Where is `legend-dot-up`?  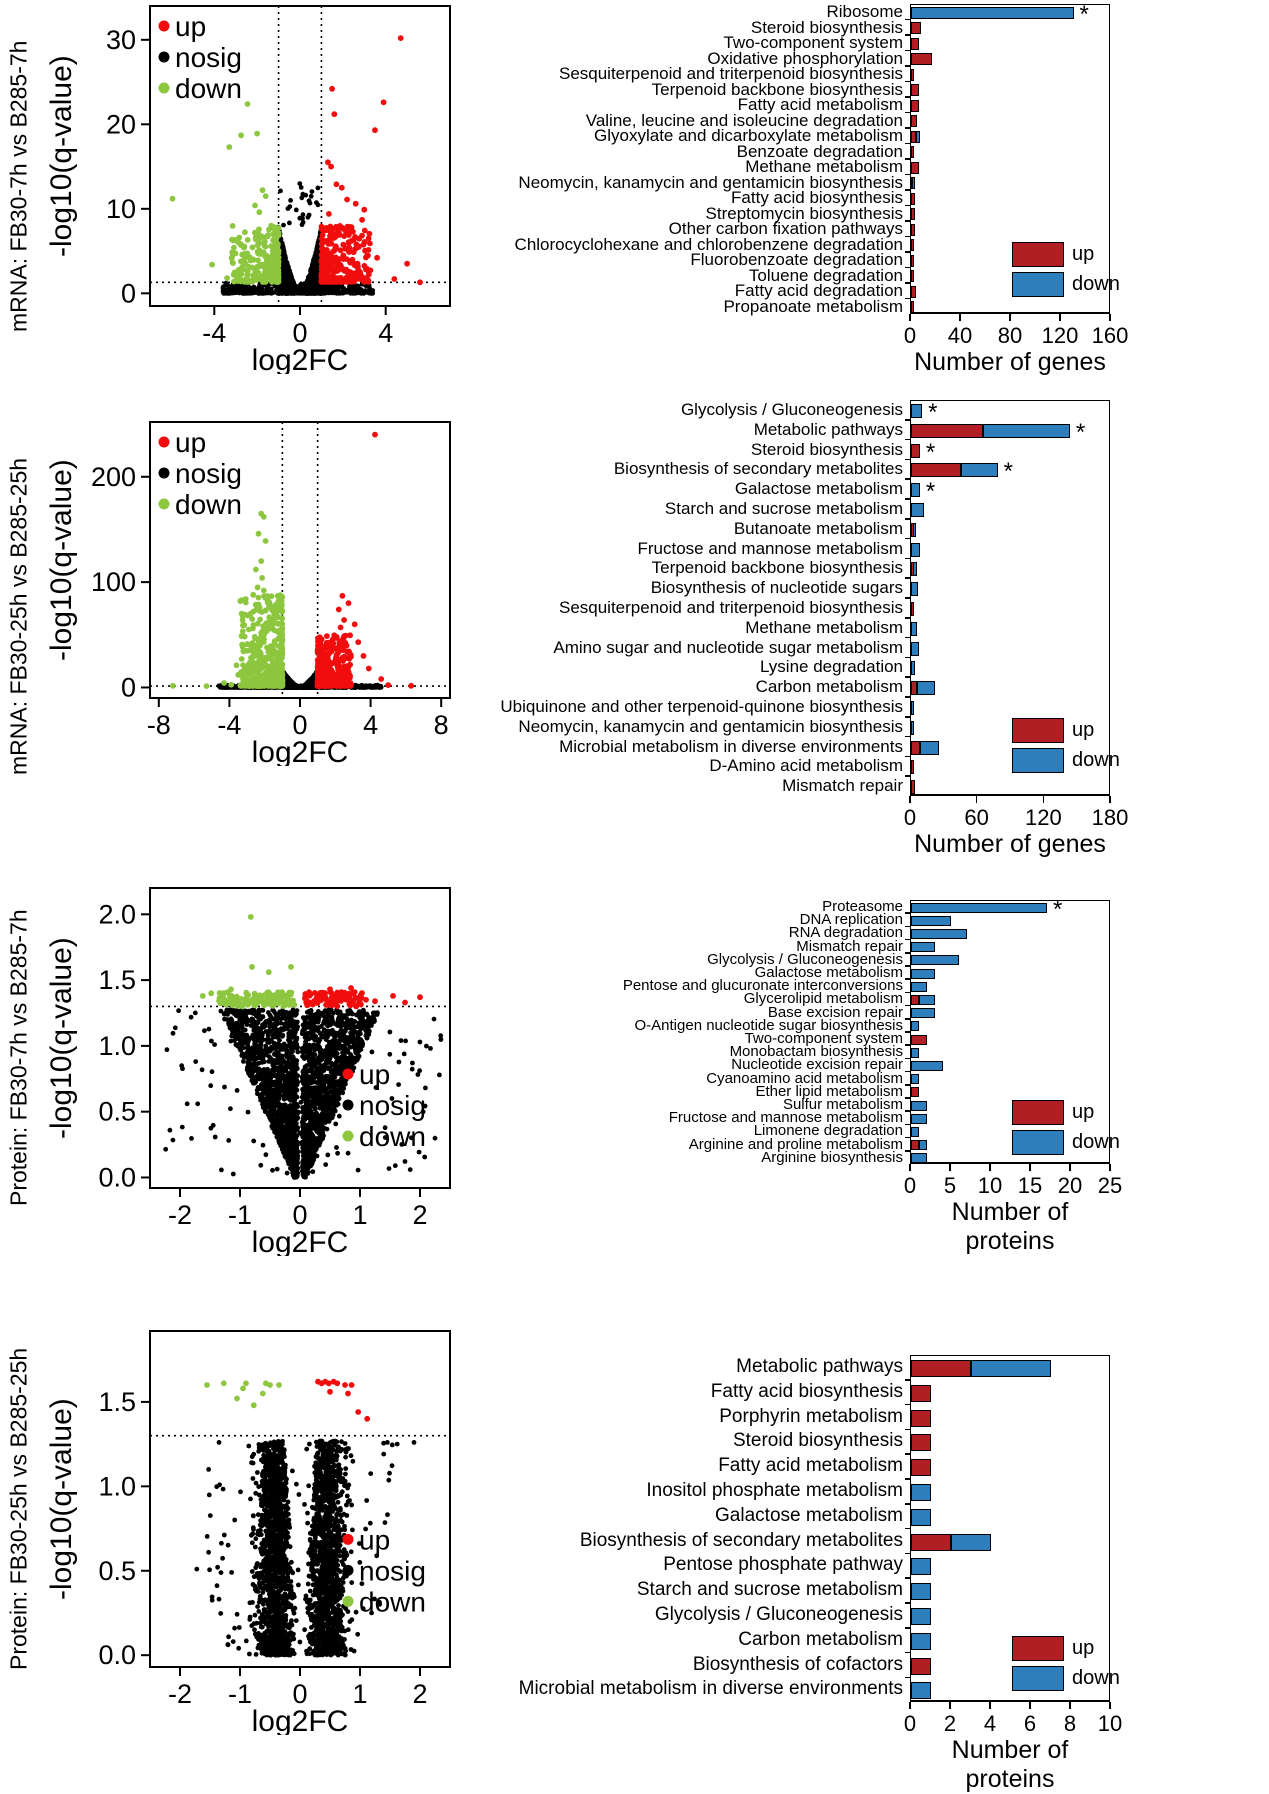 legend-dot-up is located at coordinates (164, 26).